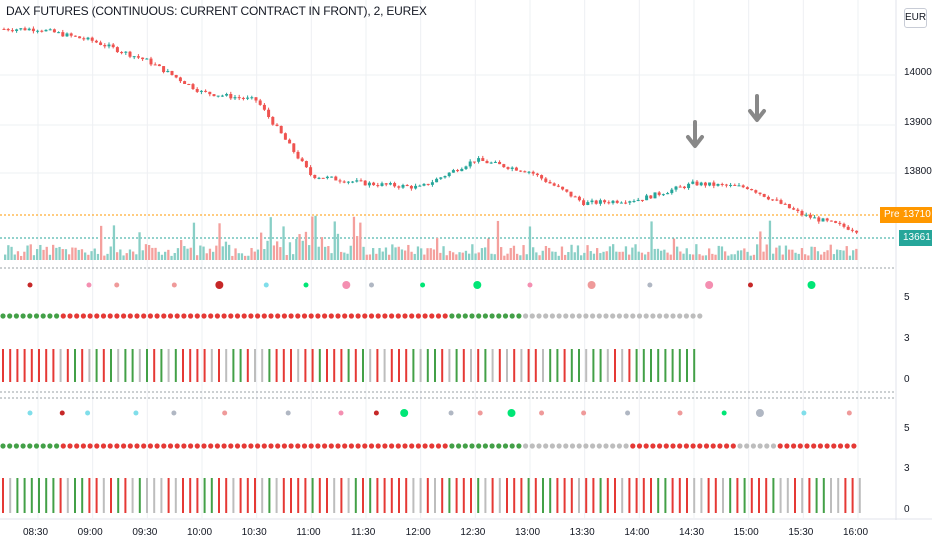  What do you see at coordinates (695, 134) in the screenshot?
I see `down-arrow-icon` at bounding box center [695, 134].